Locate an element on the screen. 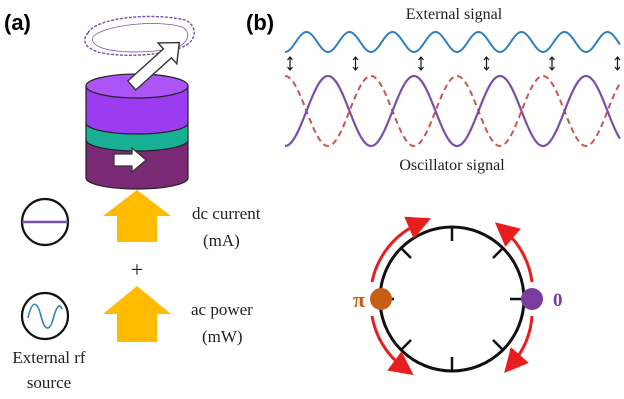 Image resolution: width=624 pixels, height=399 pixels. ac-source-symbol is located at coordinates (45, 316).